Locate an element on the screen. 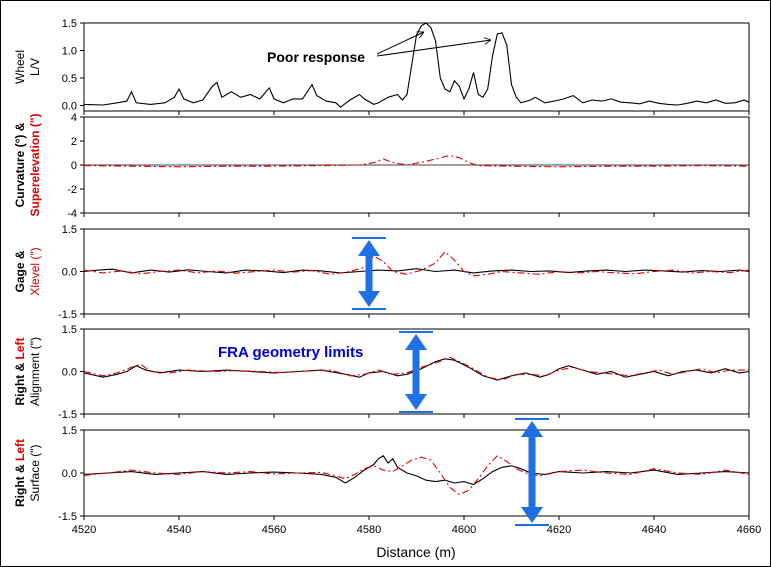 The width and height of the screenshot is (771, 567). plot-frame is located at coordinates (416, 67).